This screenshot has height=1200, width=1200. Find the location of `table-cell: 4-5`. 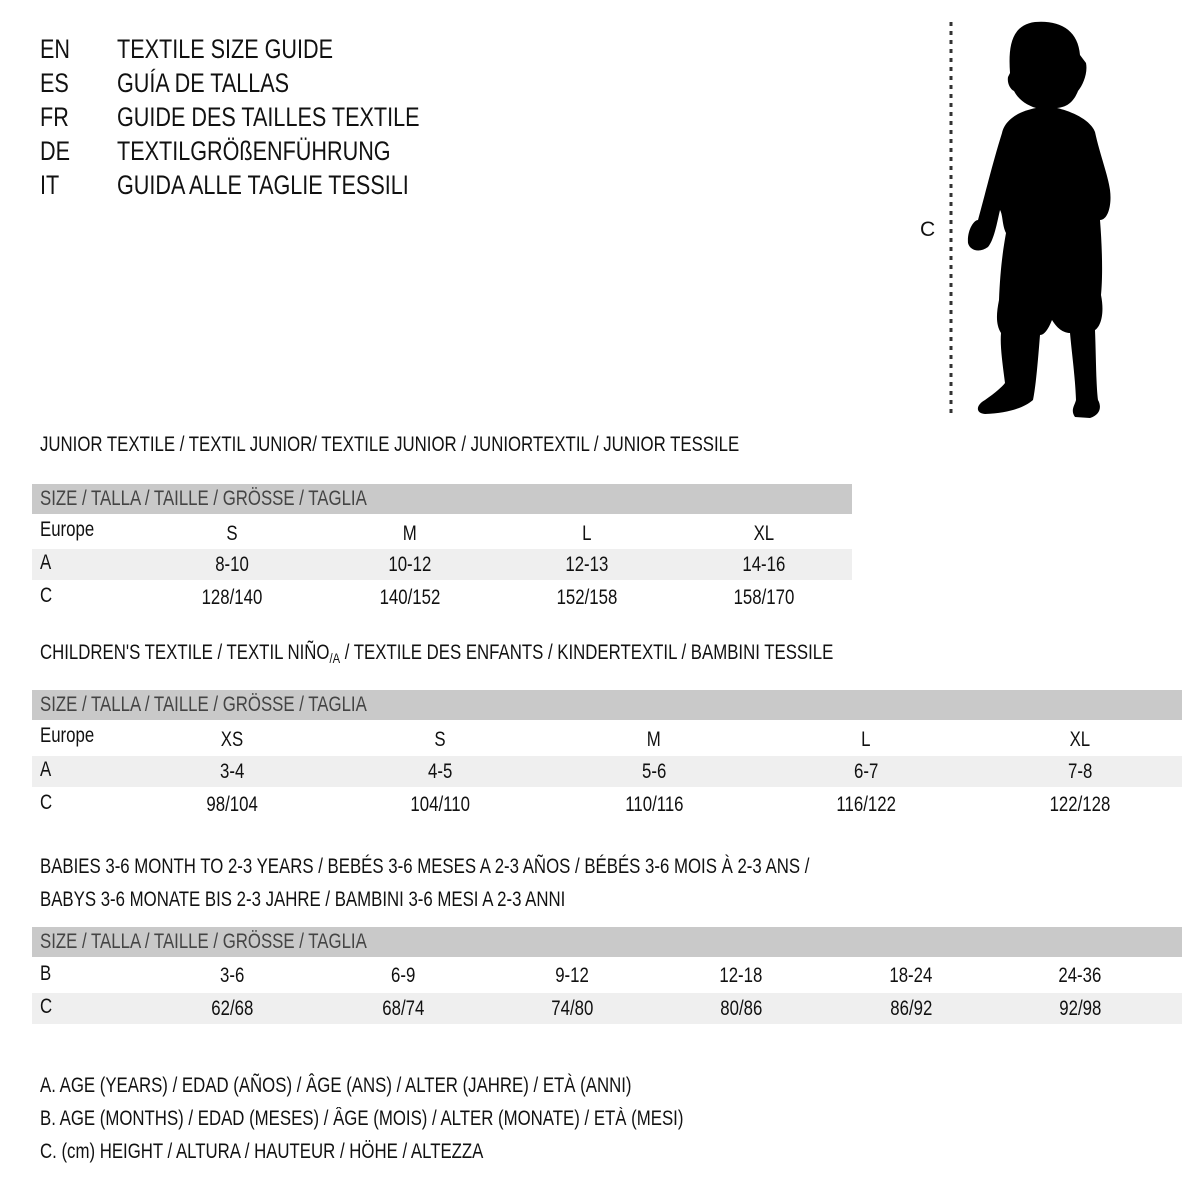

table-cell: 4-5 is located at coordinates (440, 772).